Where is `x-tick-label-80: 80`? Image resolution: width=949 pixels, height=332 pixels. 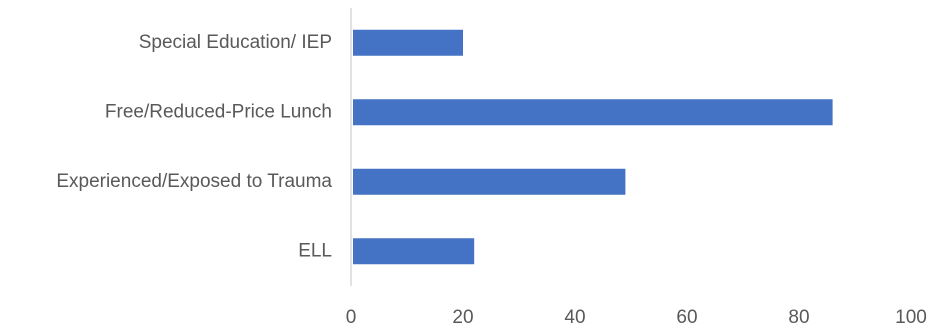
x-tick-label-80: 80 is located at coordinates (798, 317).